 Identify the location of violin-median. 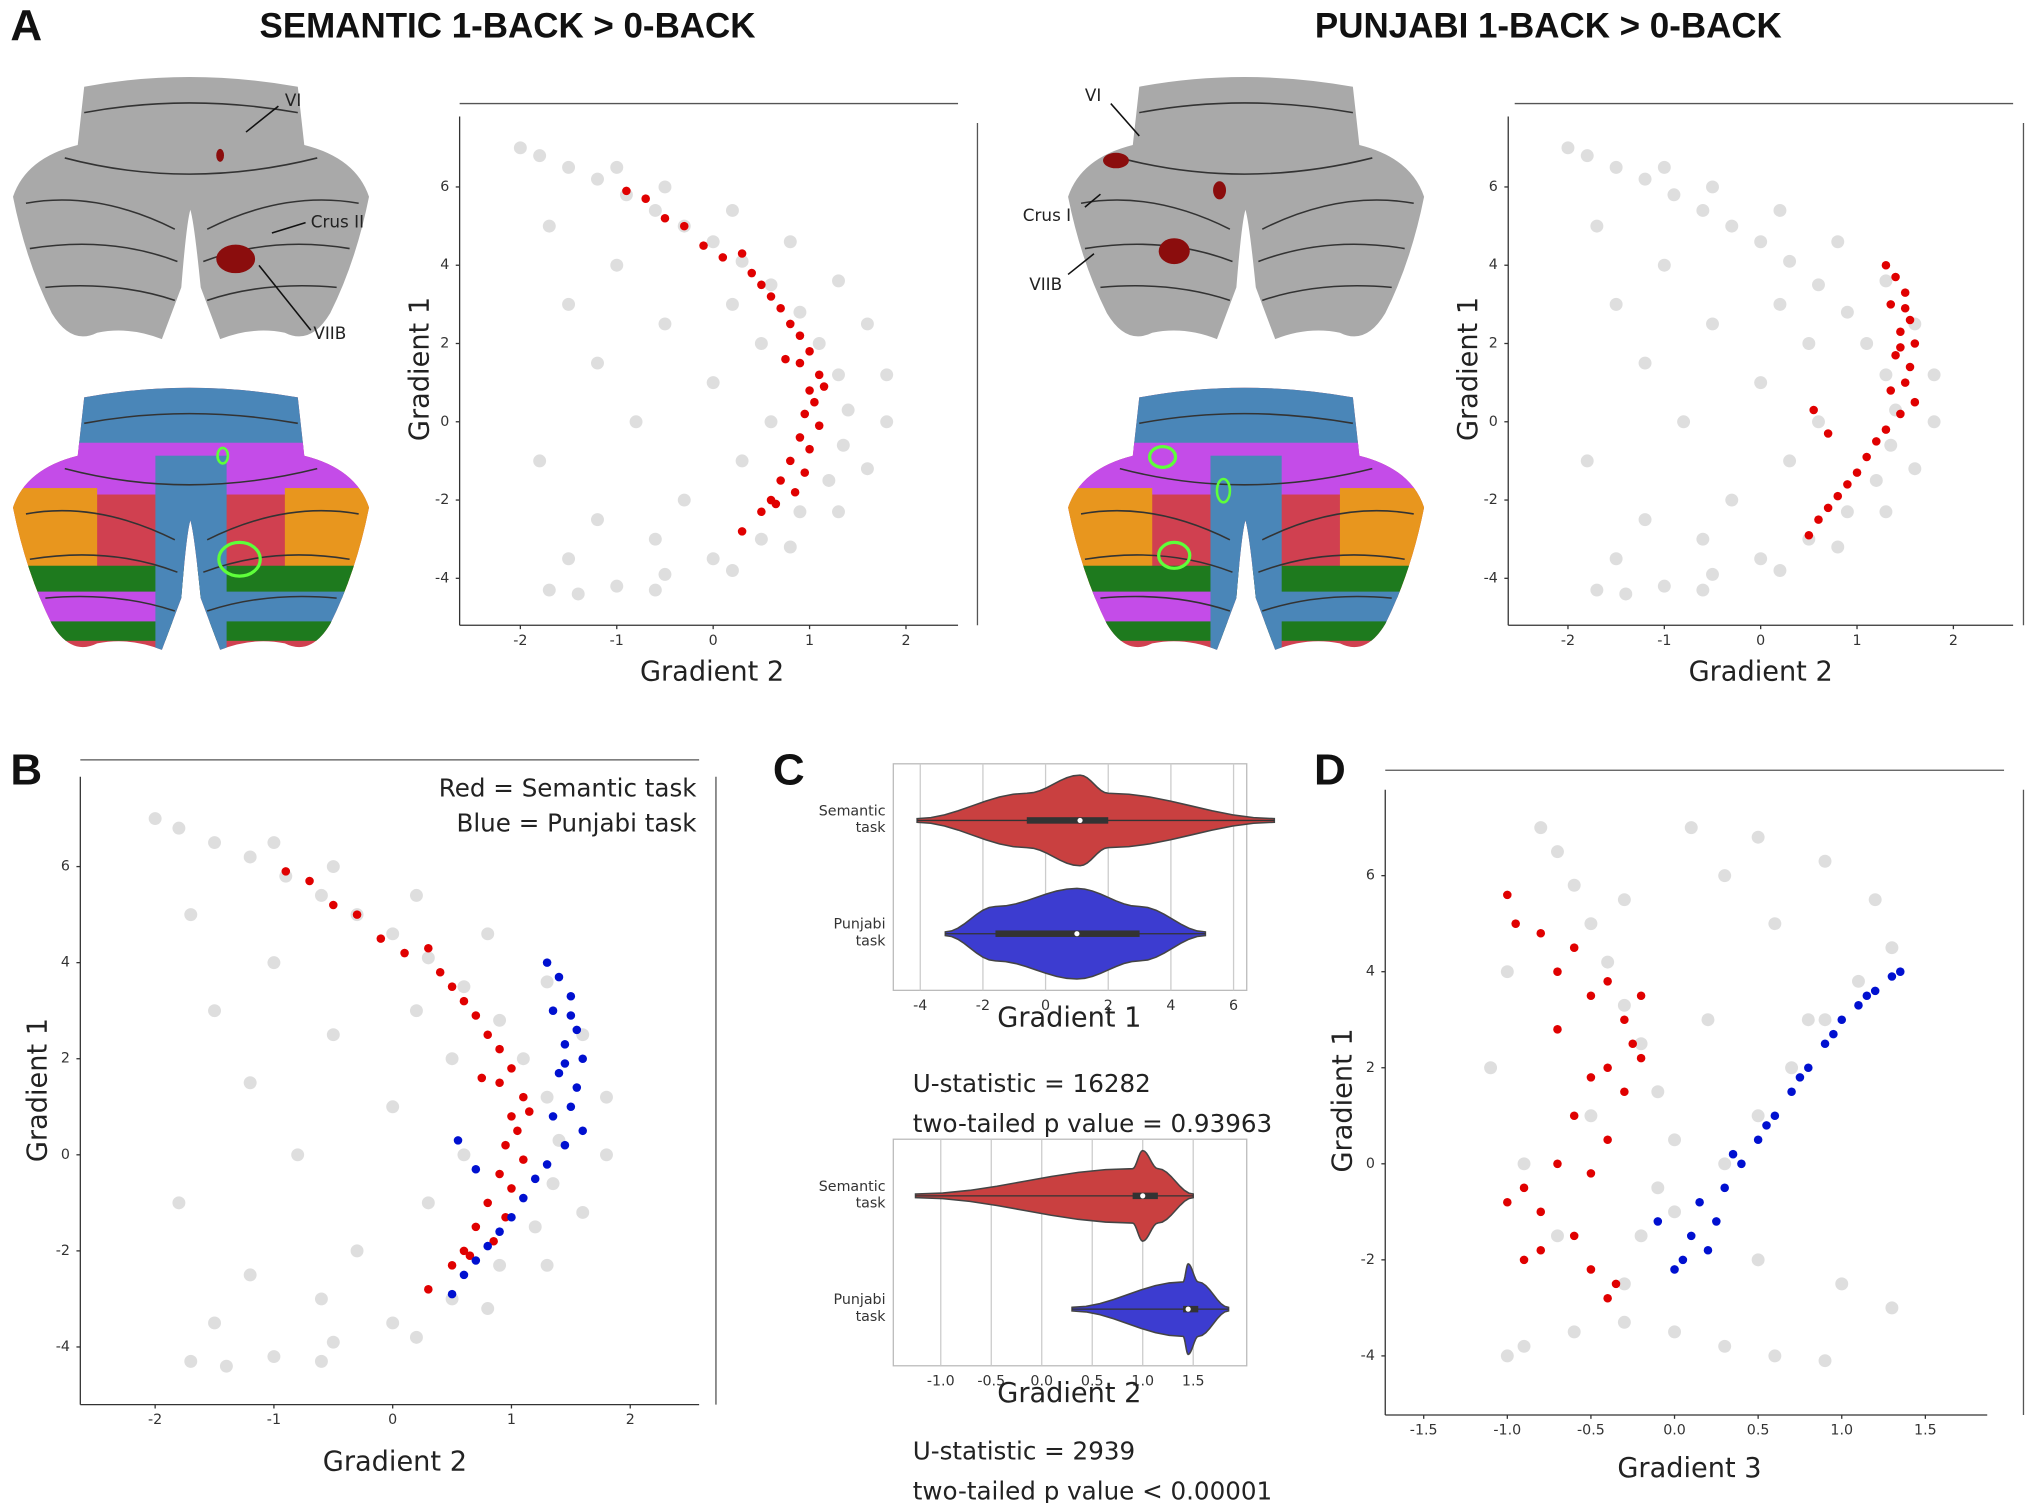
(1077, 934).